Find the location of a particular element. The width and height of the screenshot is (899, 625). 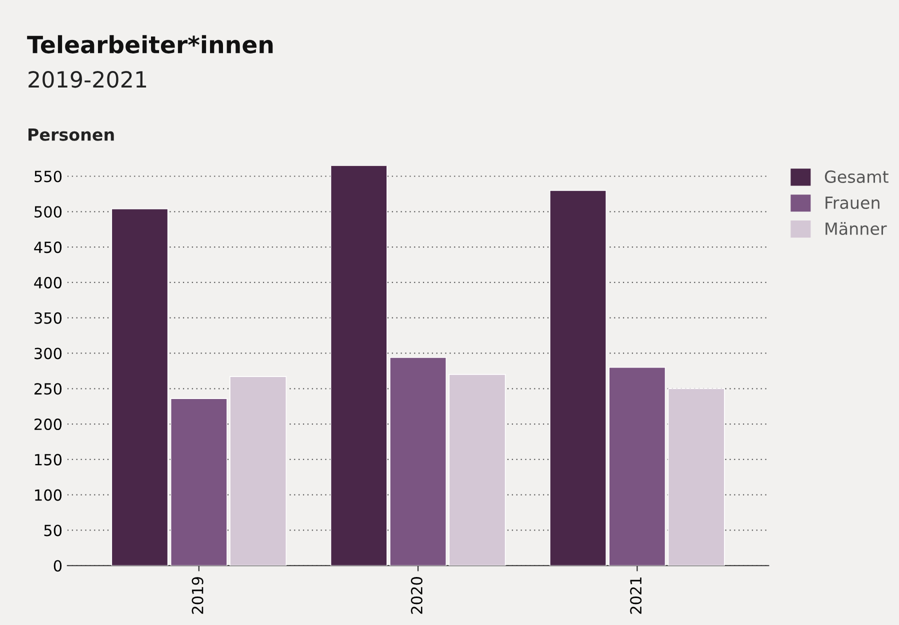

y-axis-title: Personen is located at coordinates (71, 134).